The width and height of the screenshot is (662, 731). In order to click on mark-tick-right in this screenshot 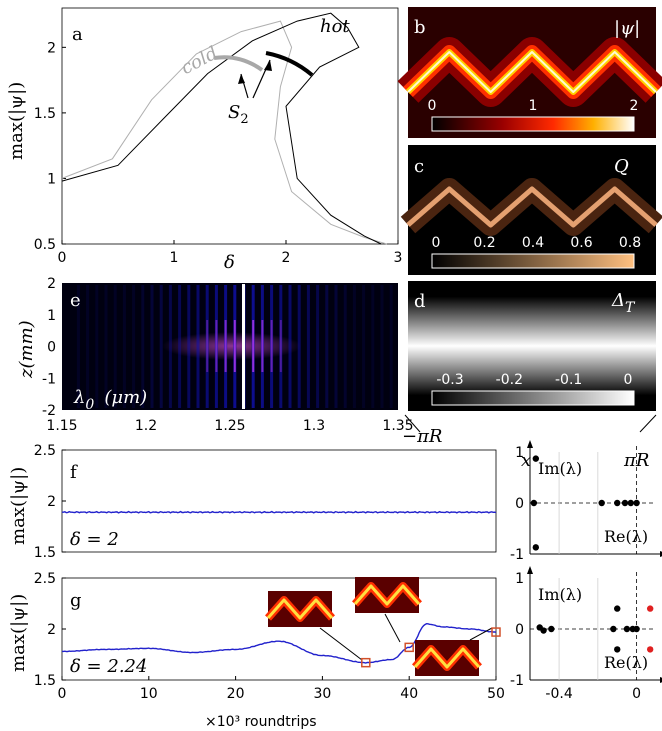, I will do `click(648, 423)`.